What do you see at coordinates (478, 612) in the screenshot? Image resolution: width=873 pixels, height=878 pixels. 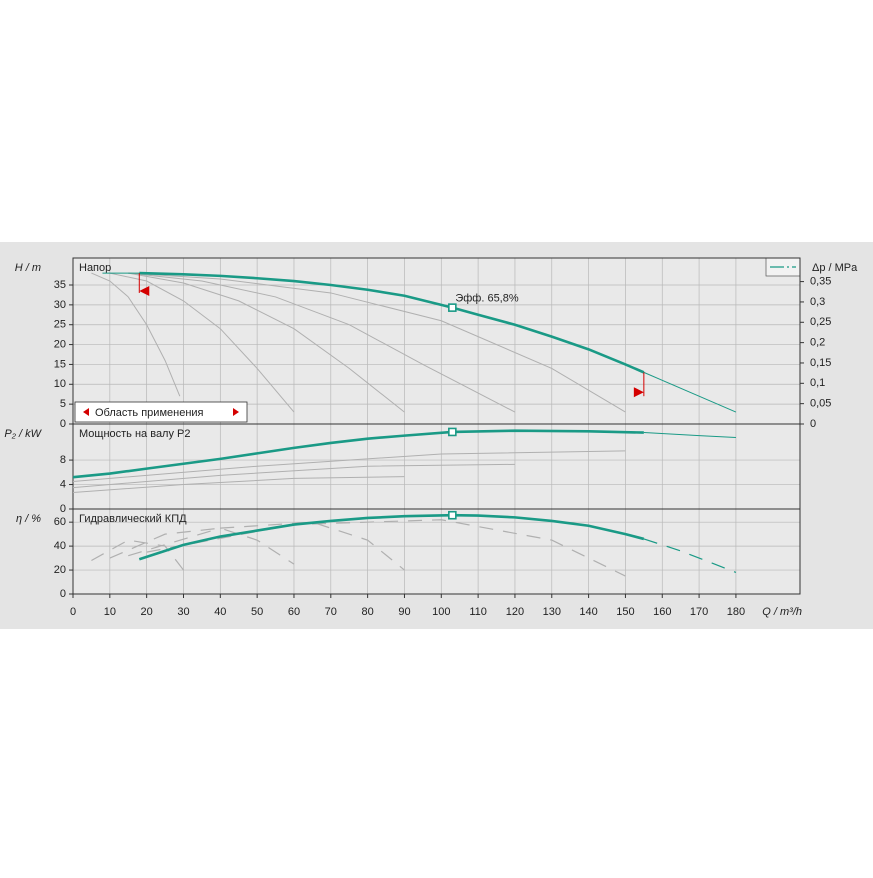 I see `x-tick-label: 110` at bounding box center [478, 612].